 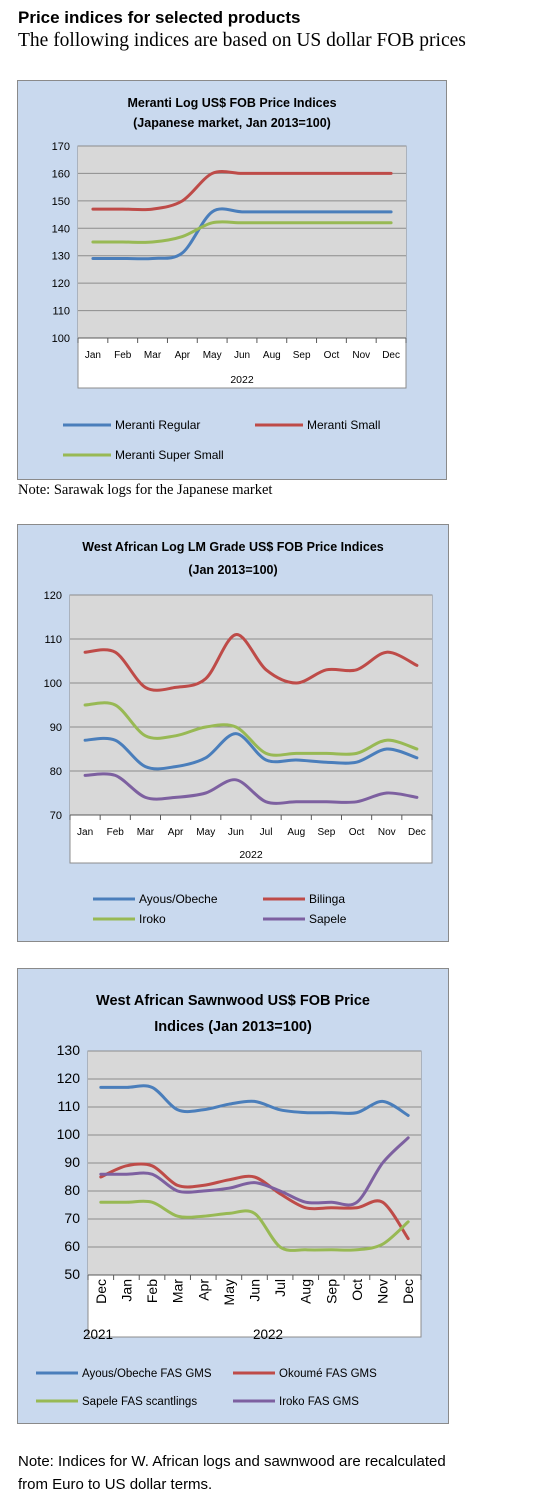 What do you see at coordinates (231, 103) in the screenshot?
I see `chart-title-line: Meranti Log US$ FOB Price Indices` at bounding box center [231, 103].